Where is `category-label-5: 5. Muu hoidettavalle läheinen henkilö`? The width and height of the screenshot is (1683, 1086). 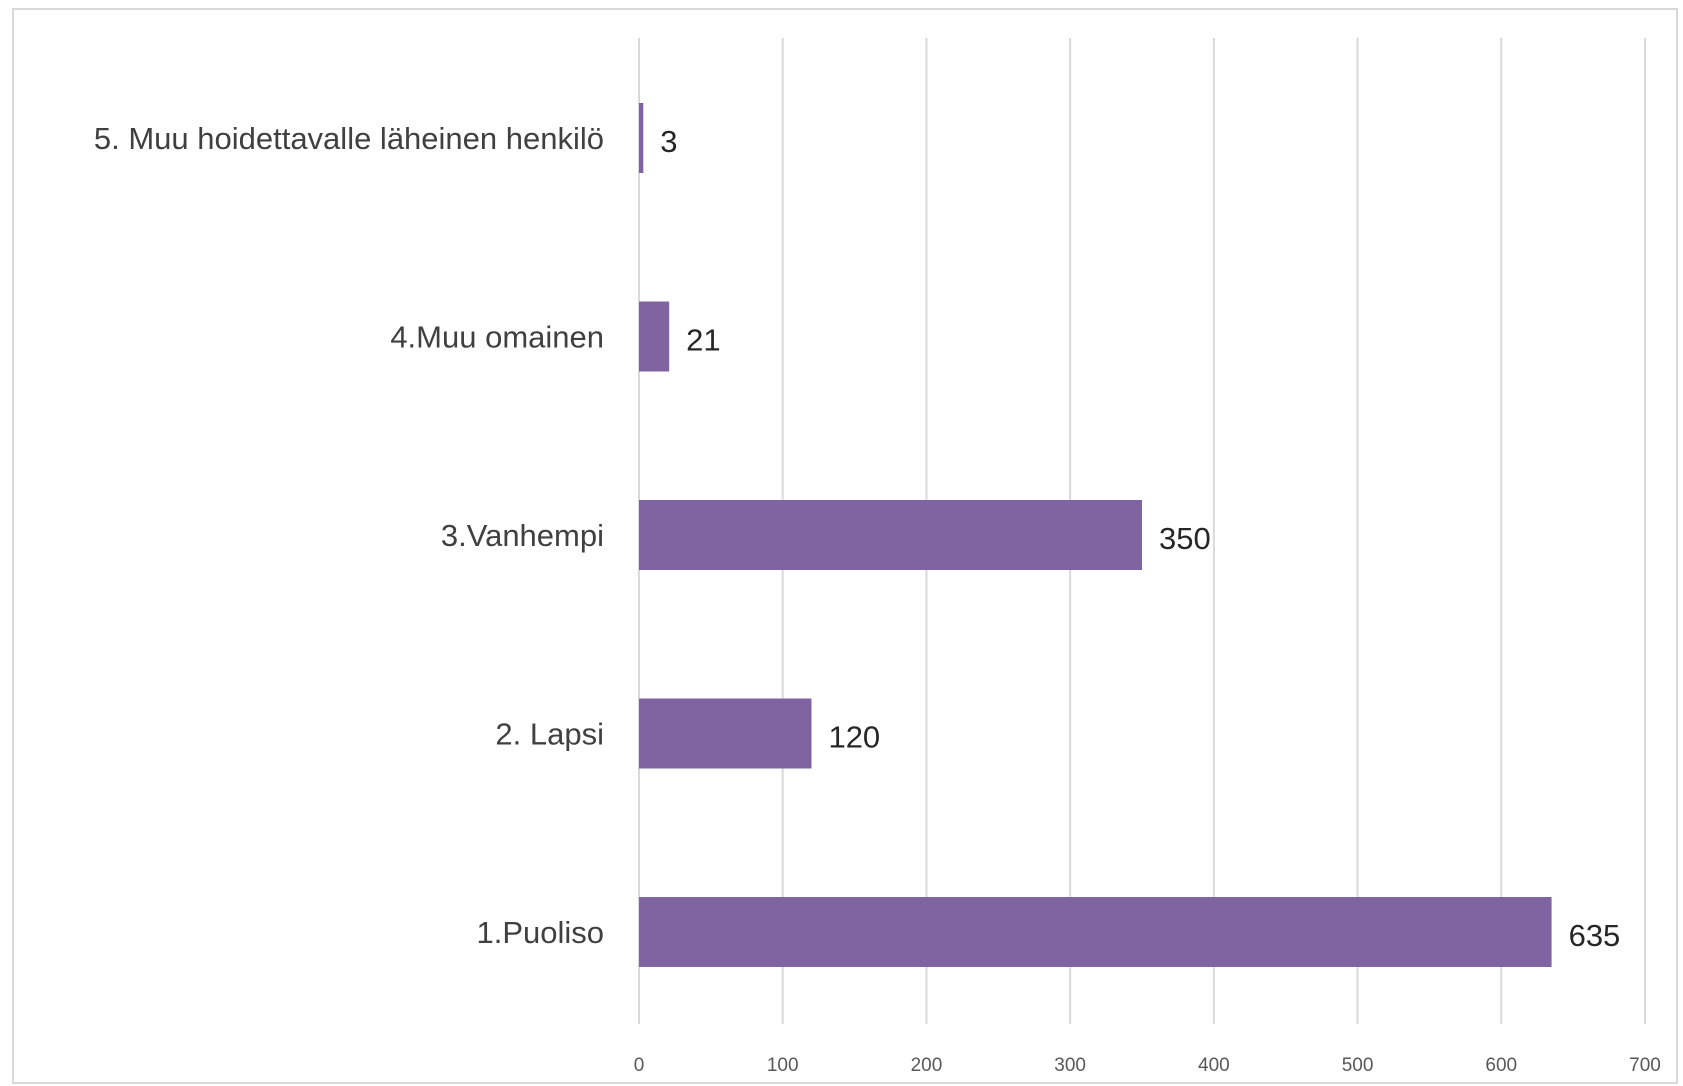
category-label-5: 5. Muu hoidettavalle läheinen henkilö is located at coordinates (349, 138).